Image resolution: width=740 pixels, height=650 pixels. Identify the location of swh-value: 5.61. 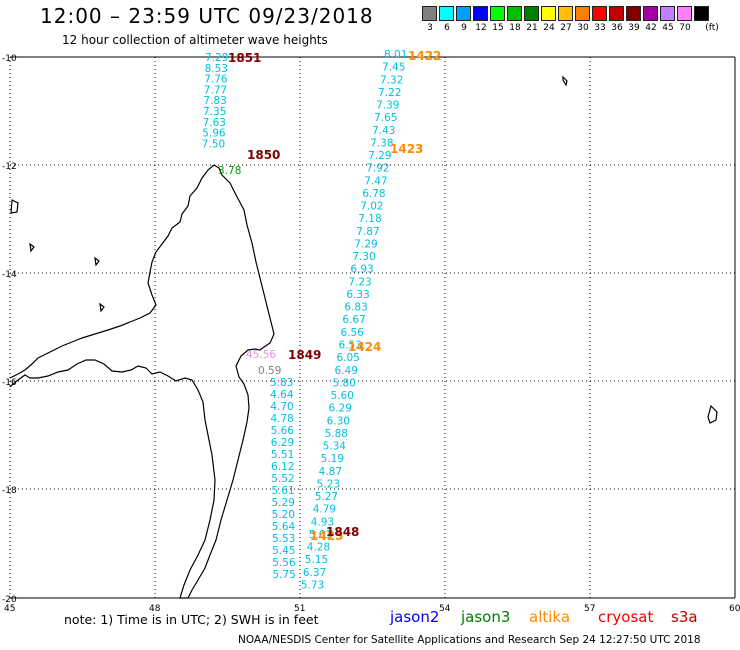
(282, 491).